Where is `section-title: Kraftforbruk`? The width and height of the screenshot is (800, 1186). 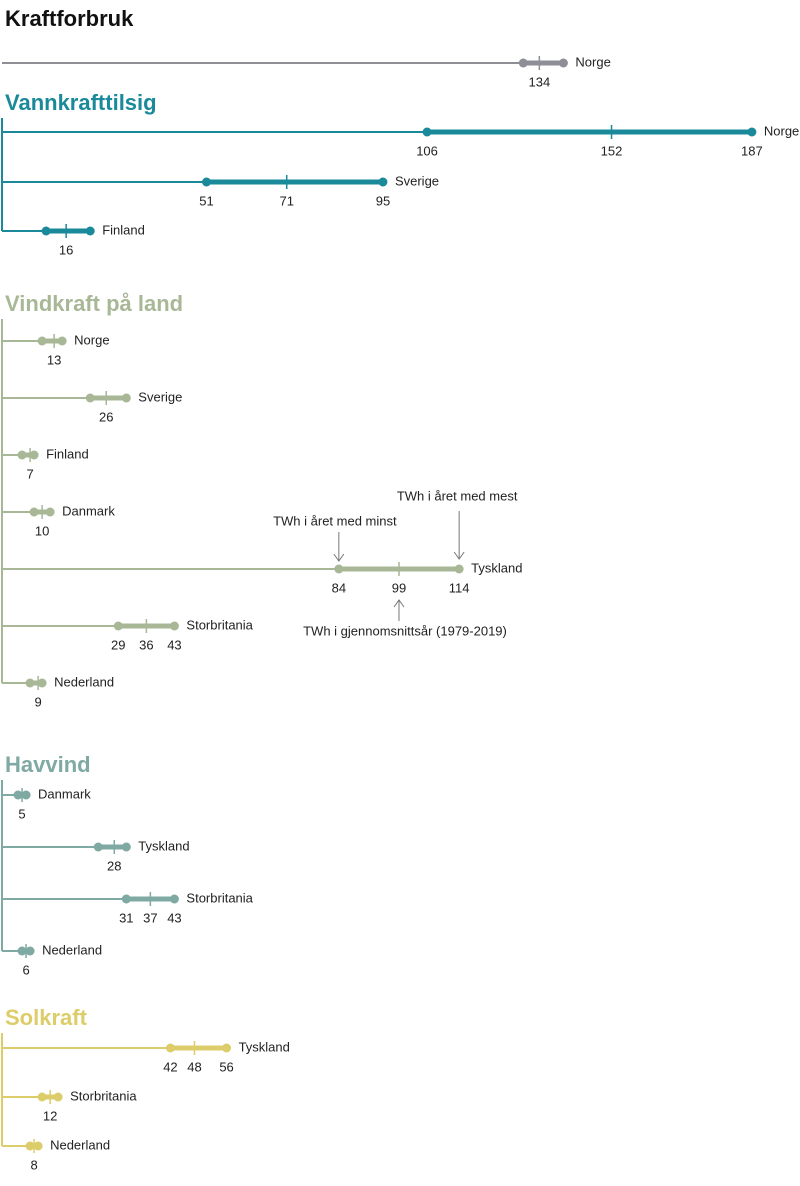
section-title: Kraftforbruk is located at coordinates (69, 18).